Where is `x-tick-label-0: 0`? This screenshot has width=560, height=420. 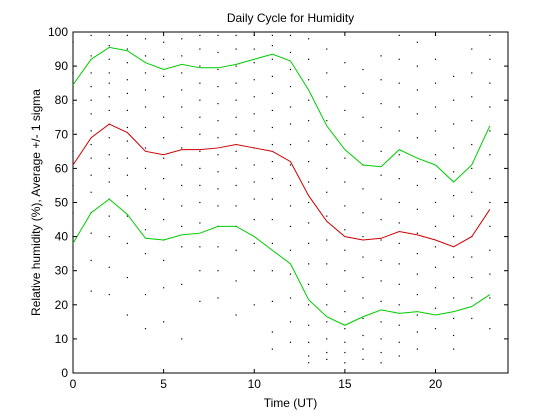
x-tick-label-0: 0 is located at coordinates (73, 384).